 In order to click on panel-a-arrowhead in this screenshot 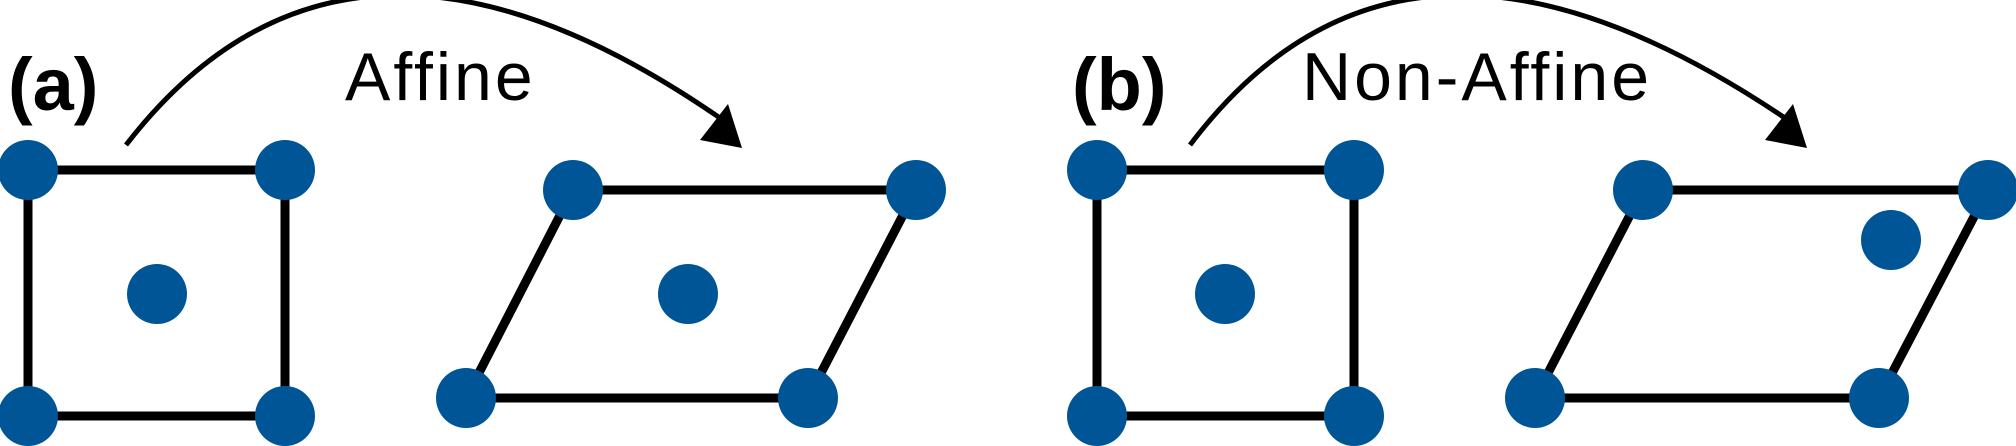, I will do `click(721, 126)`.